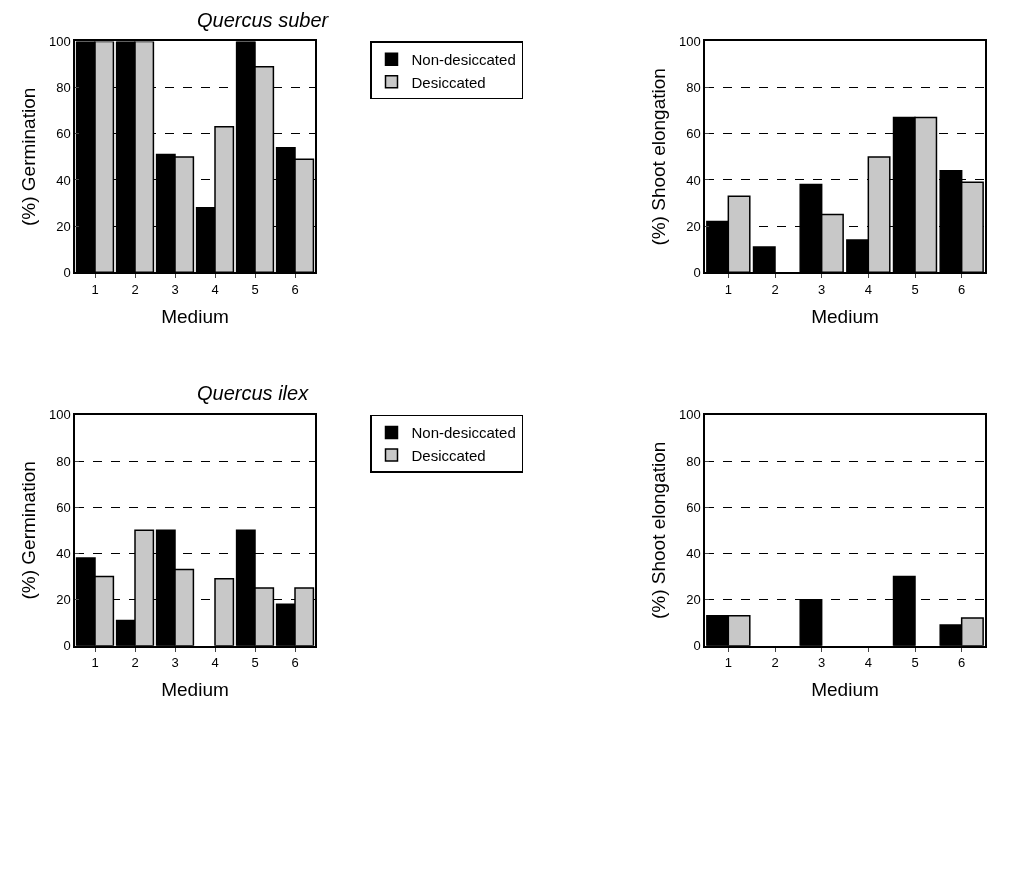 This screenshot has height=872, width=1011. I want to click on chart-title: Quercus suber, so click(263, 20).